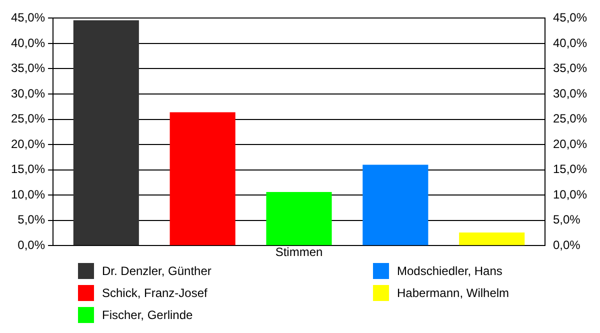 This screenshot has width=600, height=333. Describe the element at coordinates (566, 219) in the screenshot. I see `text: 5,0%` at that location.